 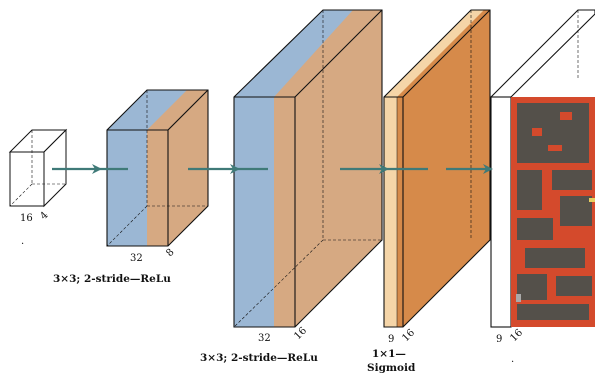 What do you see at coordinates (499, 339) in the screenshot?
I see `output-dim-width: 9` at bounding box center [499, 339].